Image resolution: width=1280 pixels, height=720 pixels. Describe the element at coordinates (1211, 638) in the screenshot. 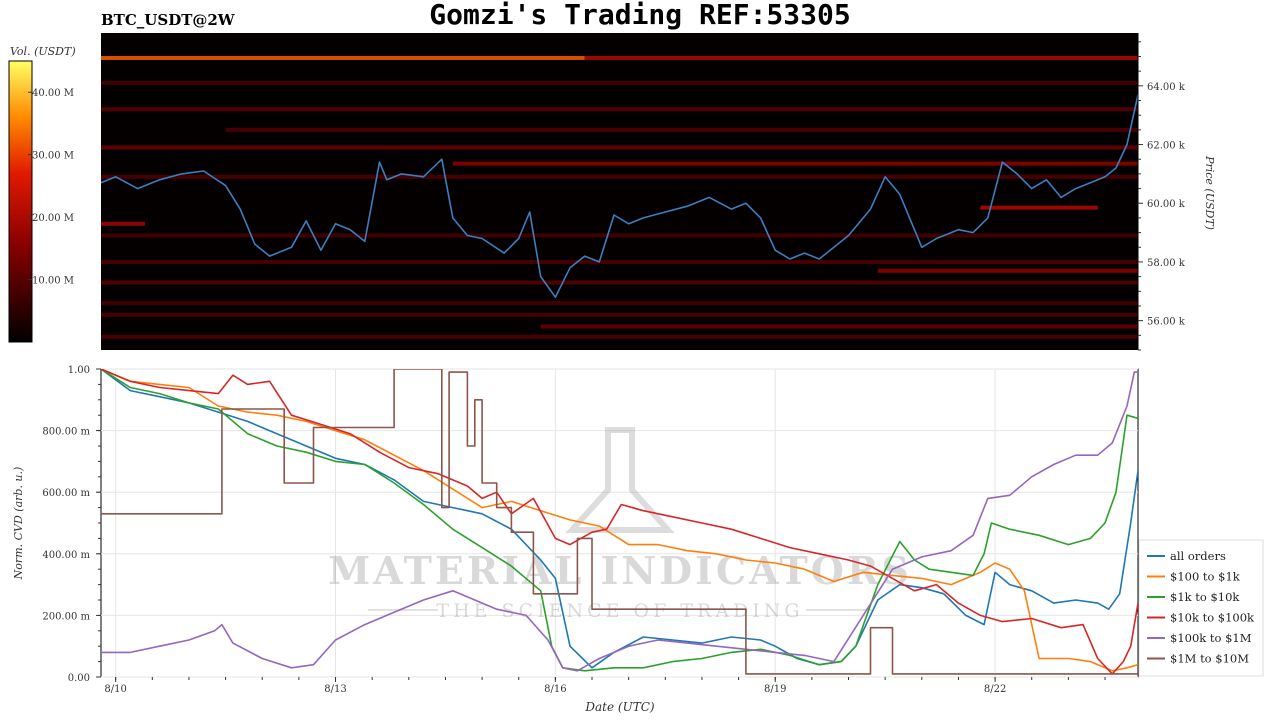

I see `legend-label: $100k to $1M` at that location.